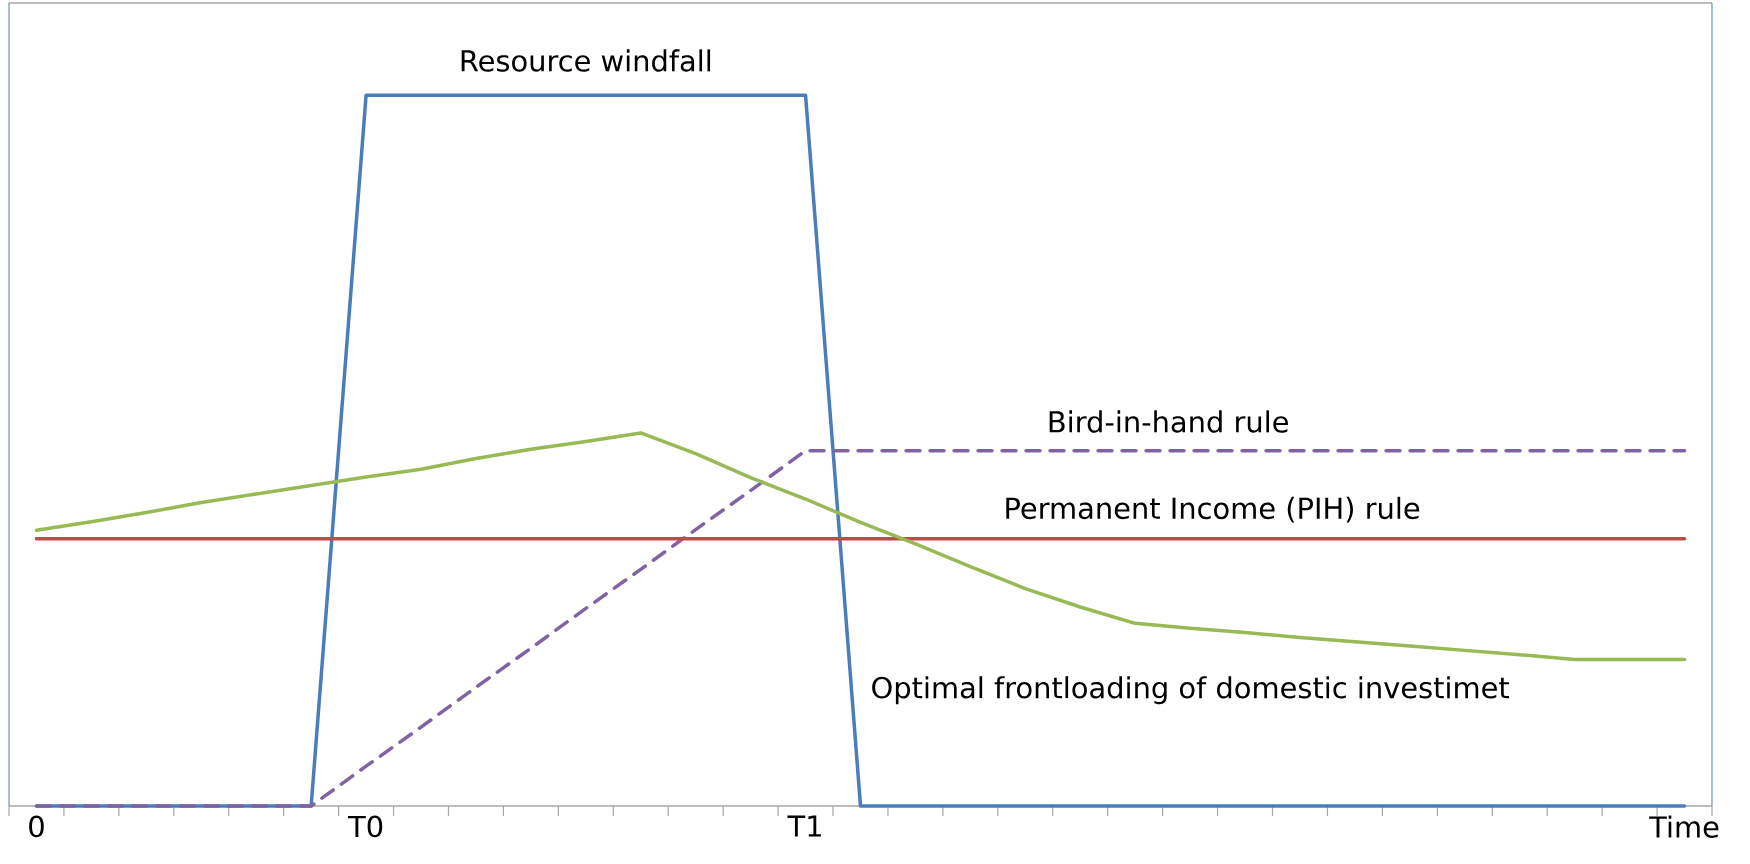 The image size is (1750, 864). I want to click on x-tick-label: Time, so click(1684, 826).